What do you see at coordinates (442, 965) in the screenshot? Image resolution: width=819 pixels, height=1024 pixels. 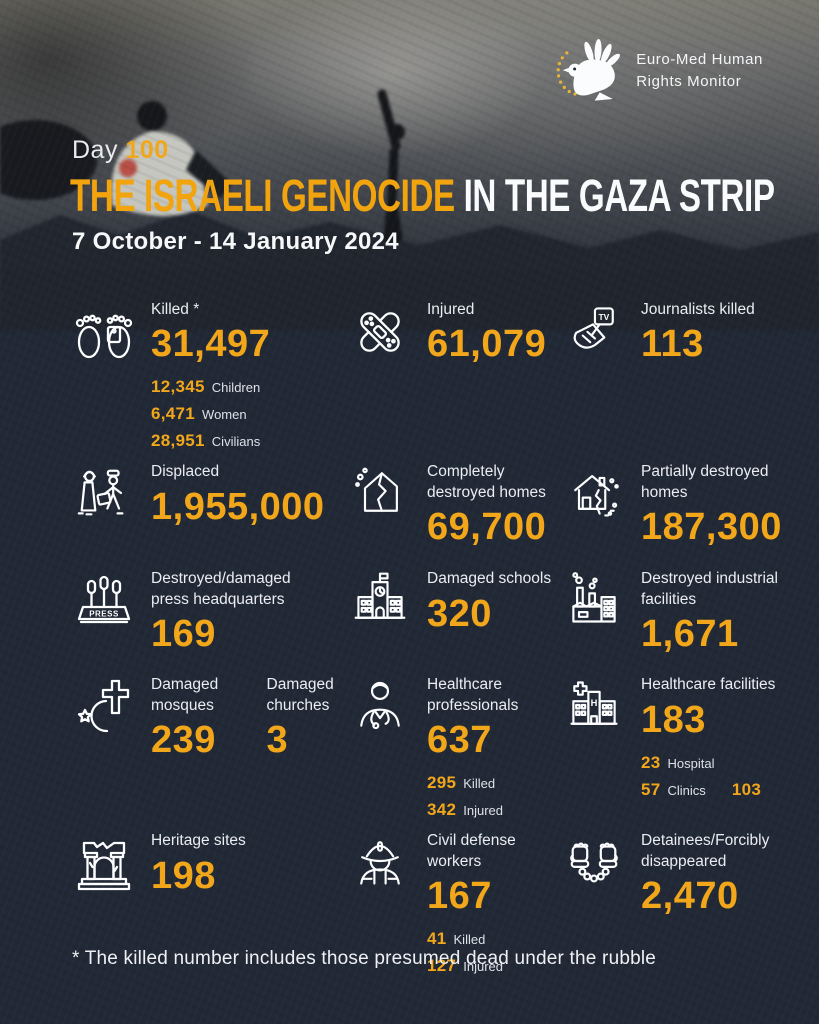 I see `substat-value: 127` at bounding box center [442, 965].